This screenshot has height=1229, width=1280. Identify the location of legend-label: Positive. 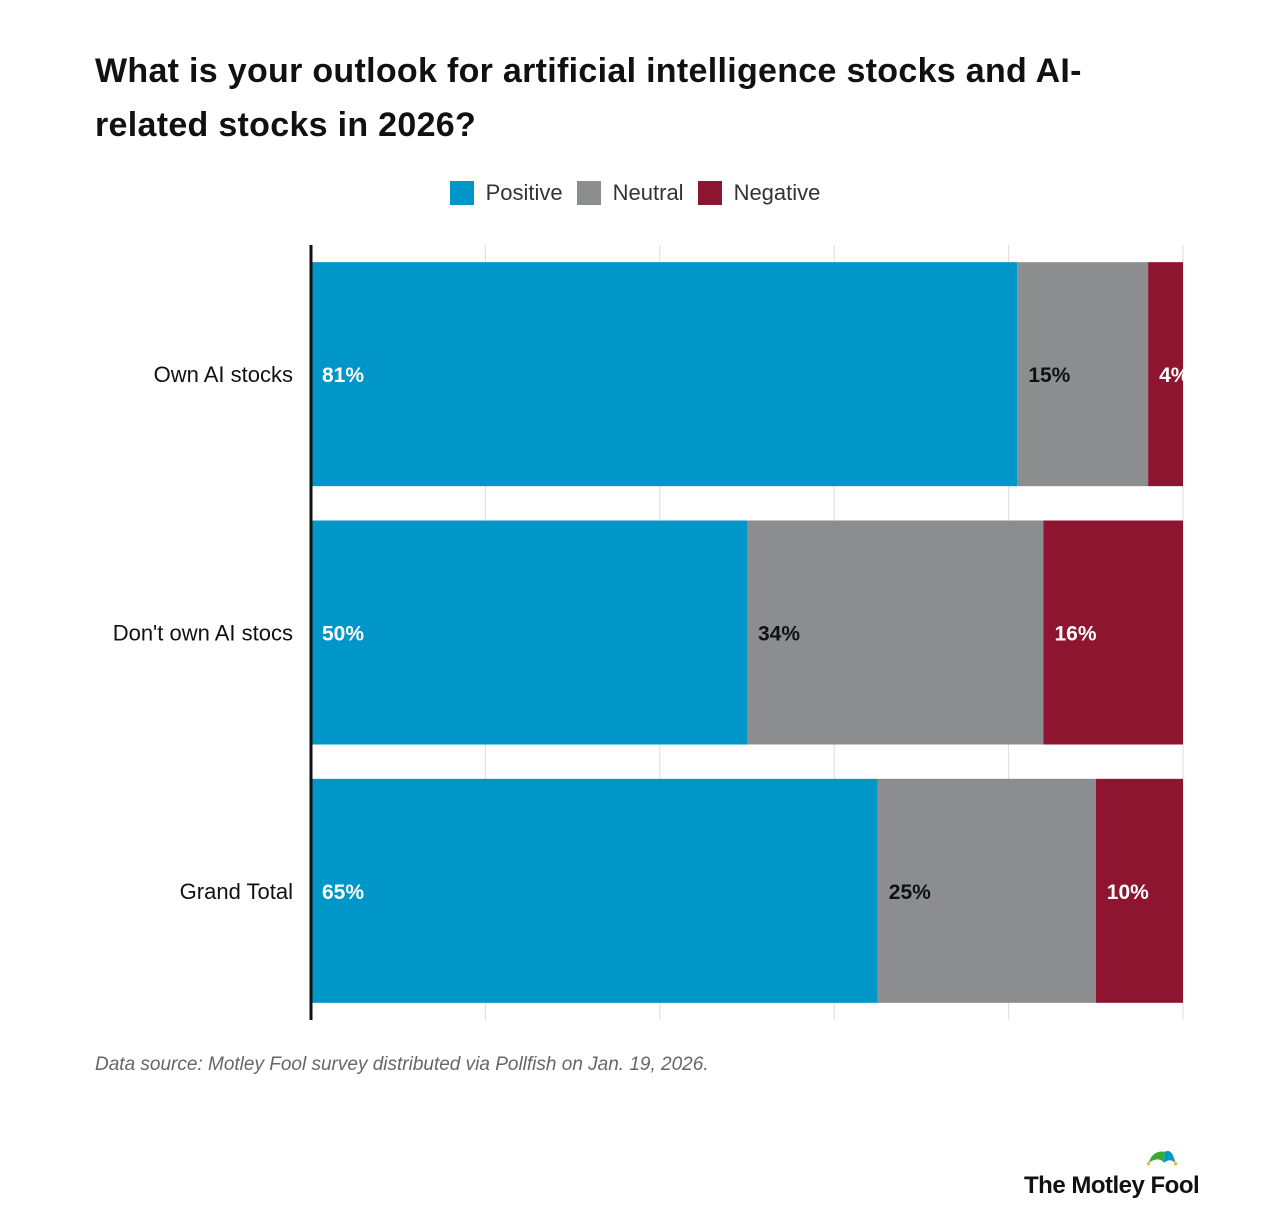
(524, 192).